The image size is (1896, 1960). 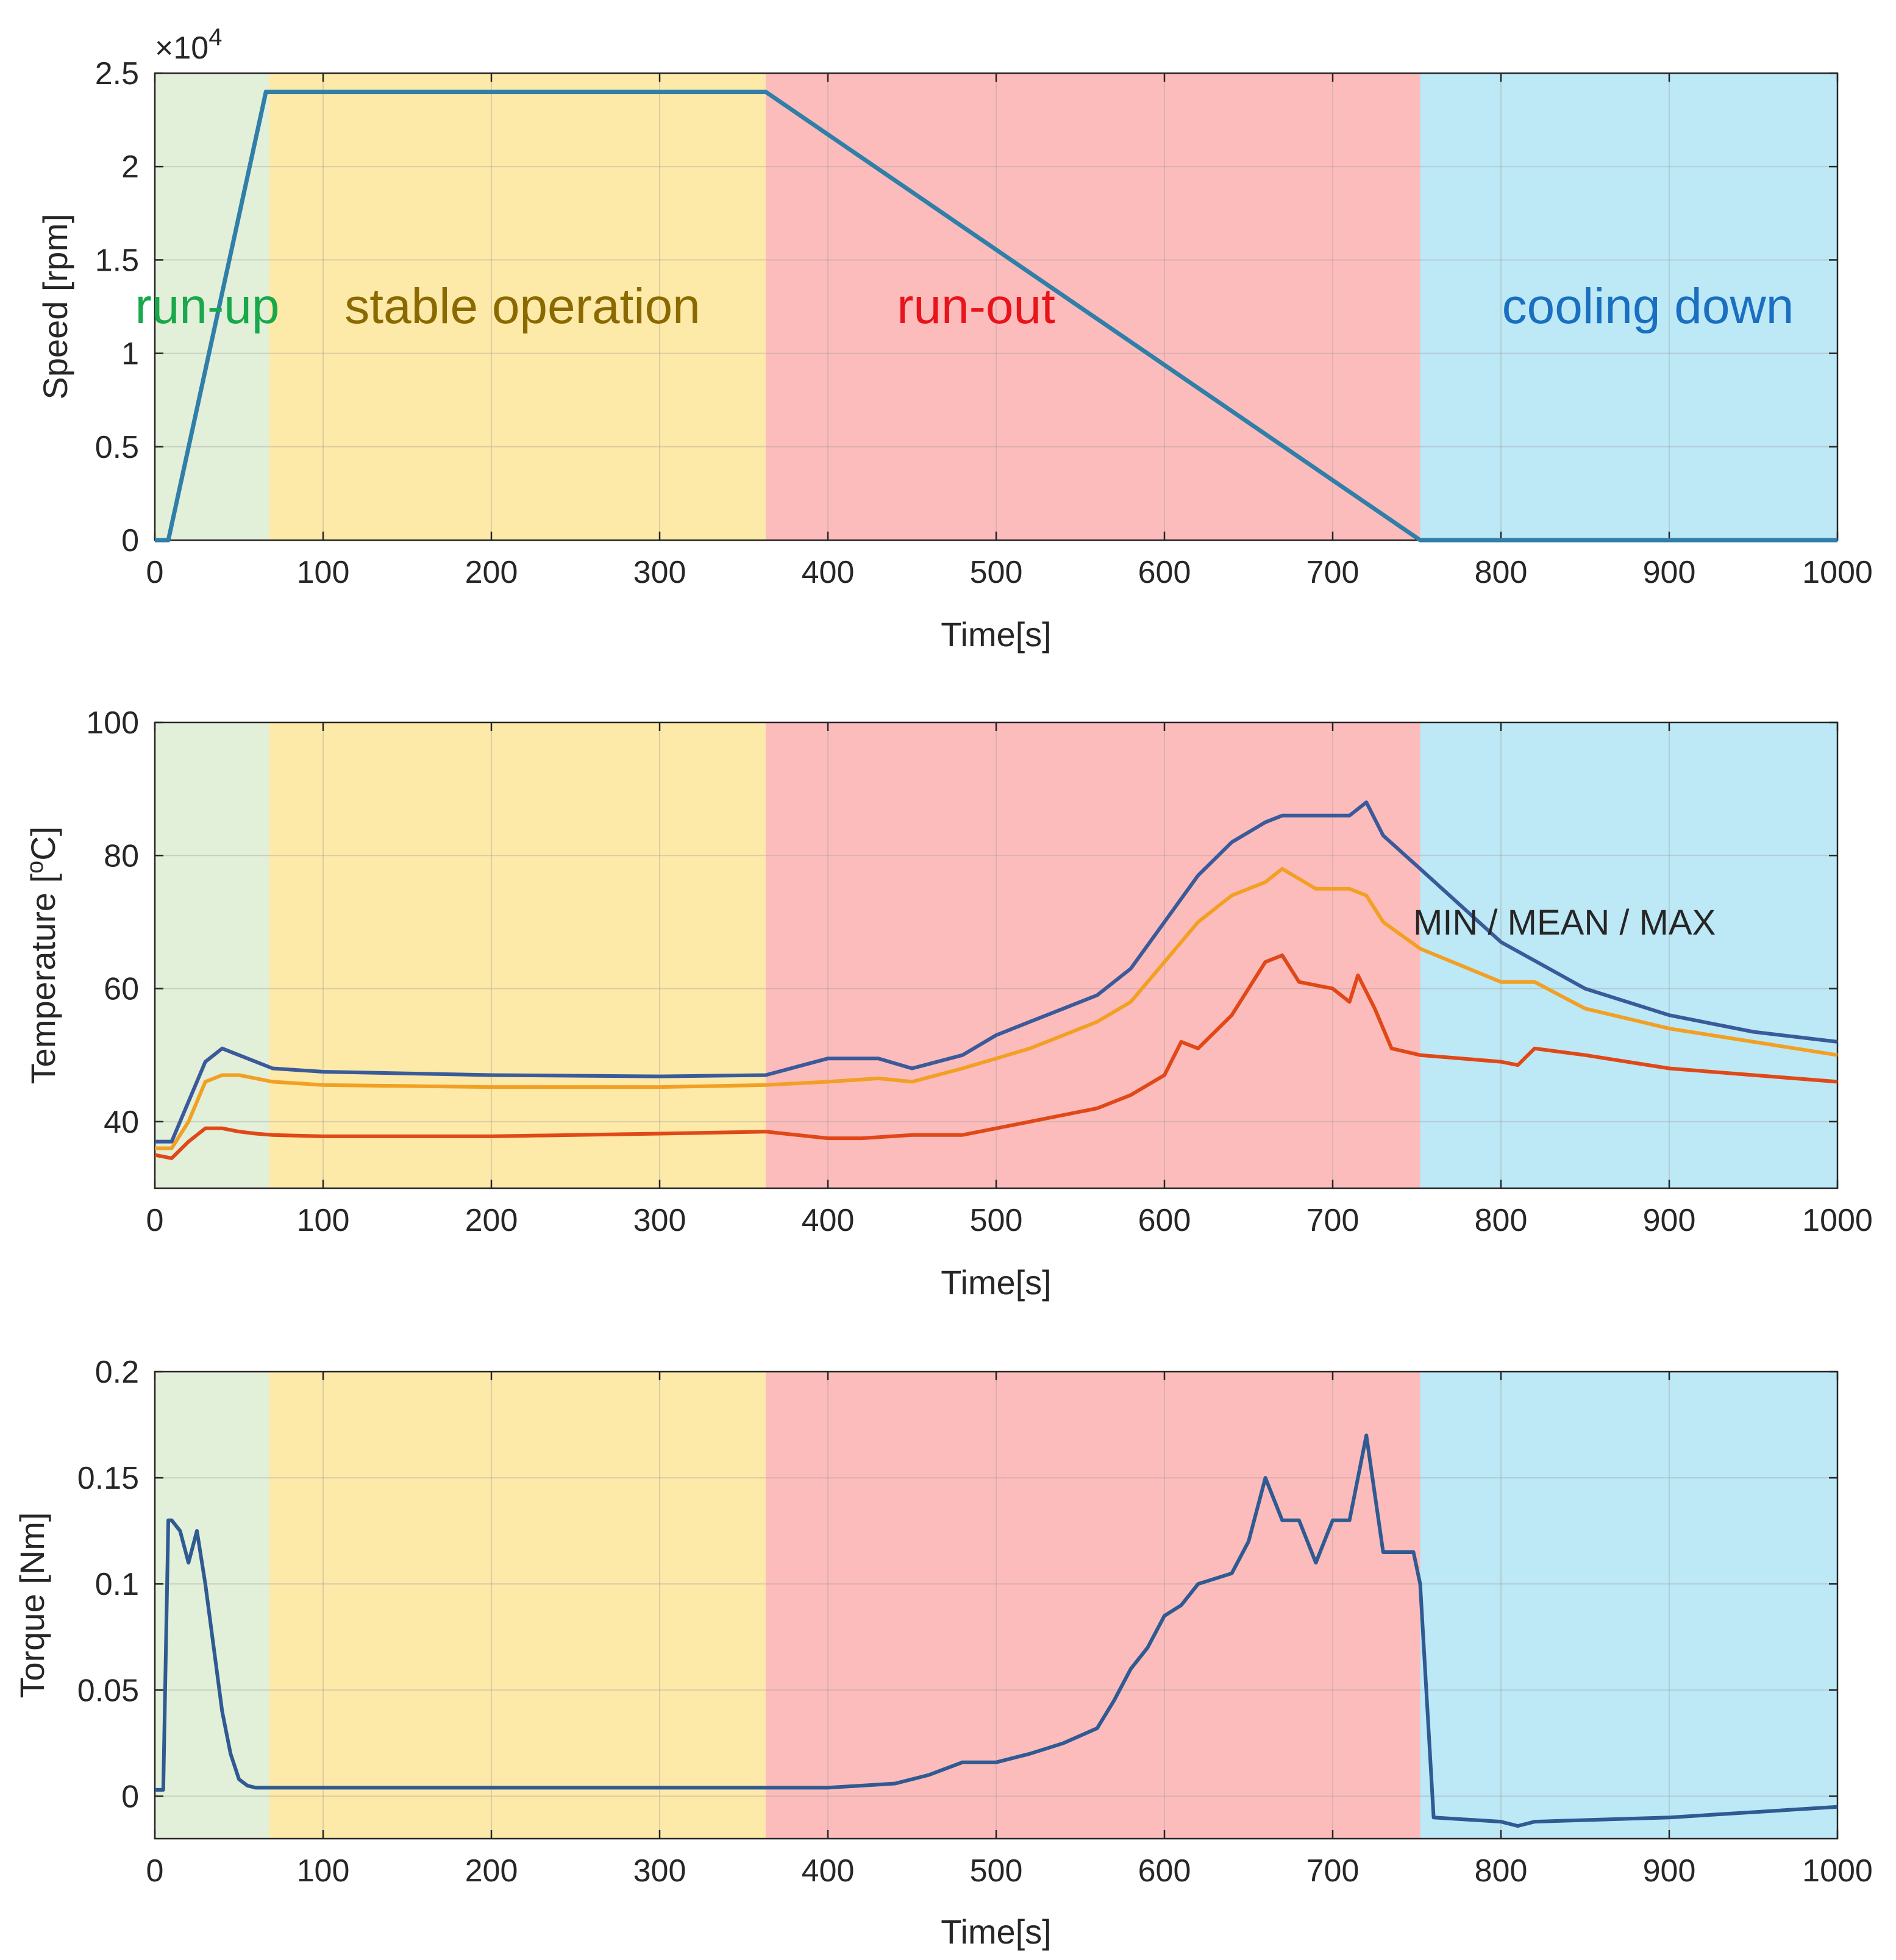 I want to click on speed-y-tick-label-0: 0, so click(x=130, y=540).